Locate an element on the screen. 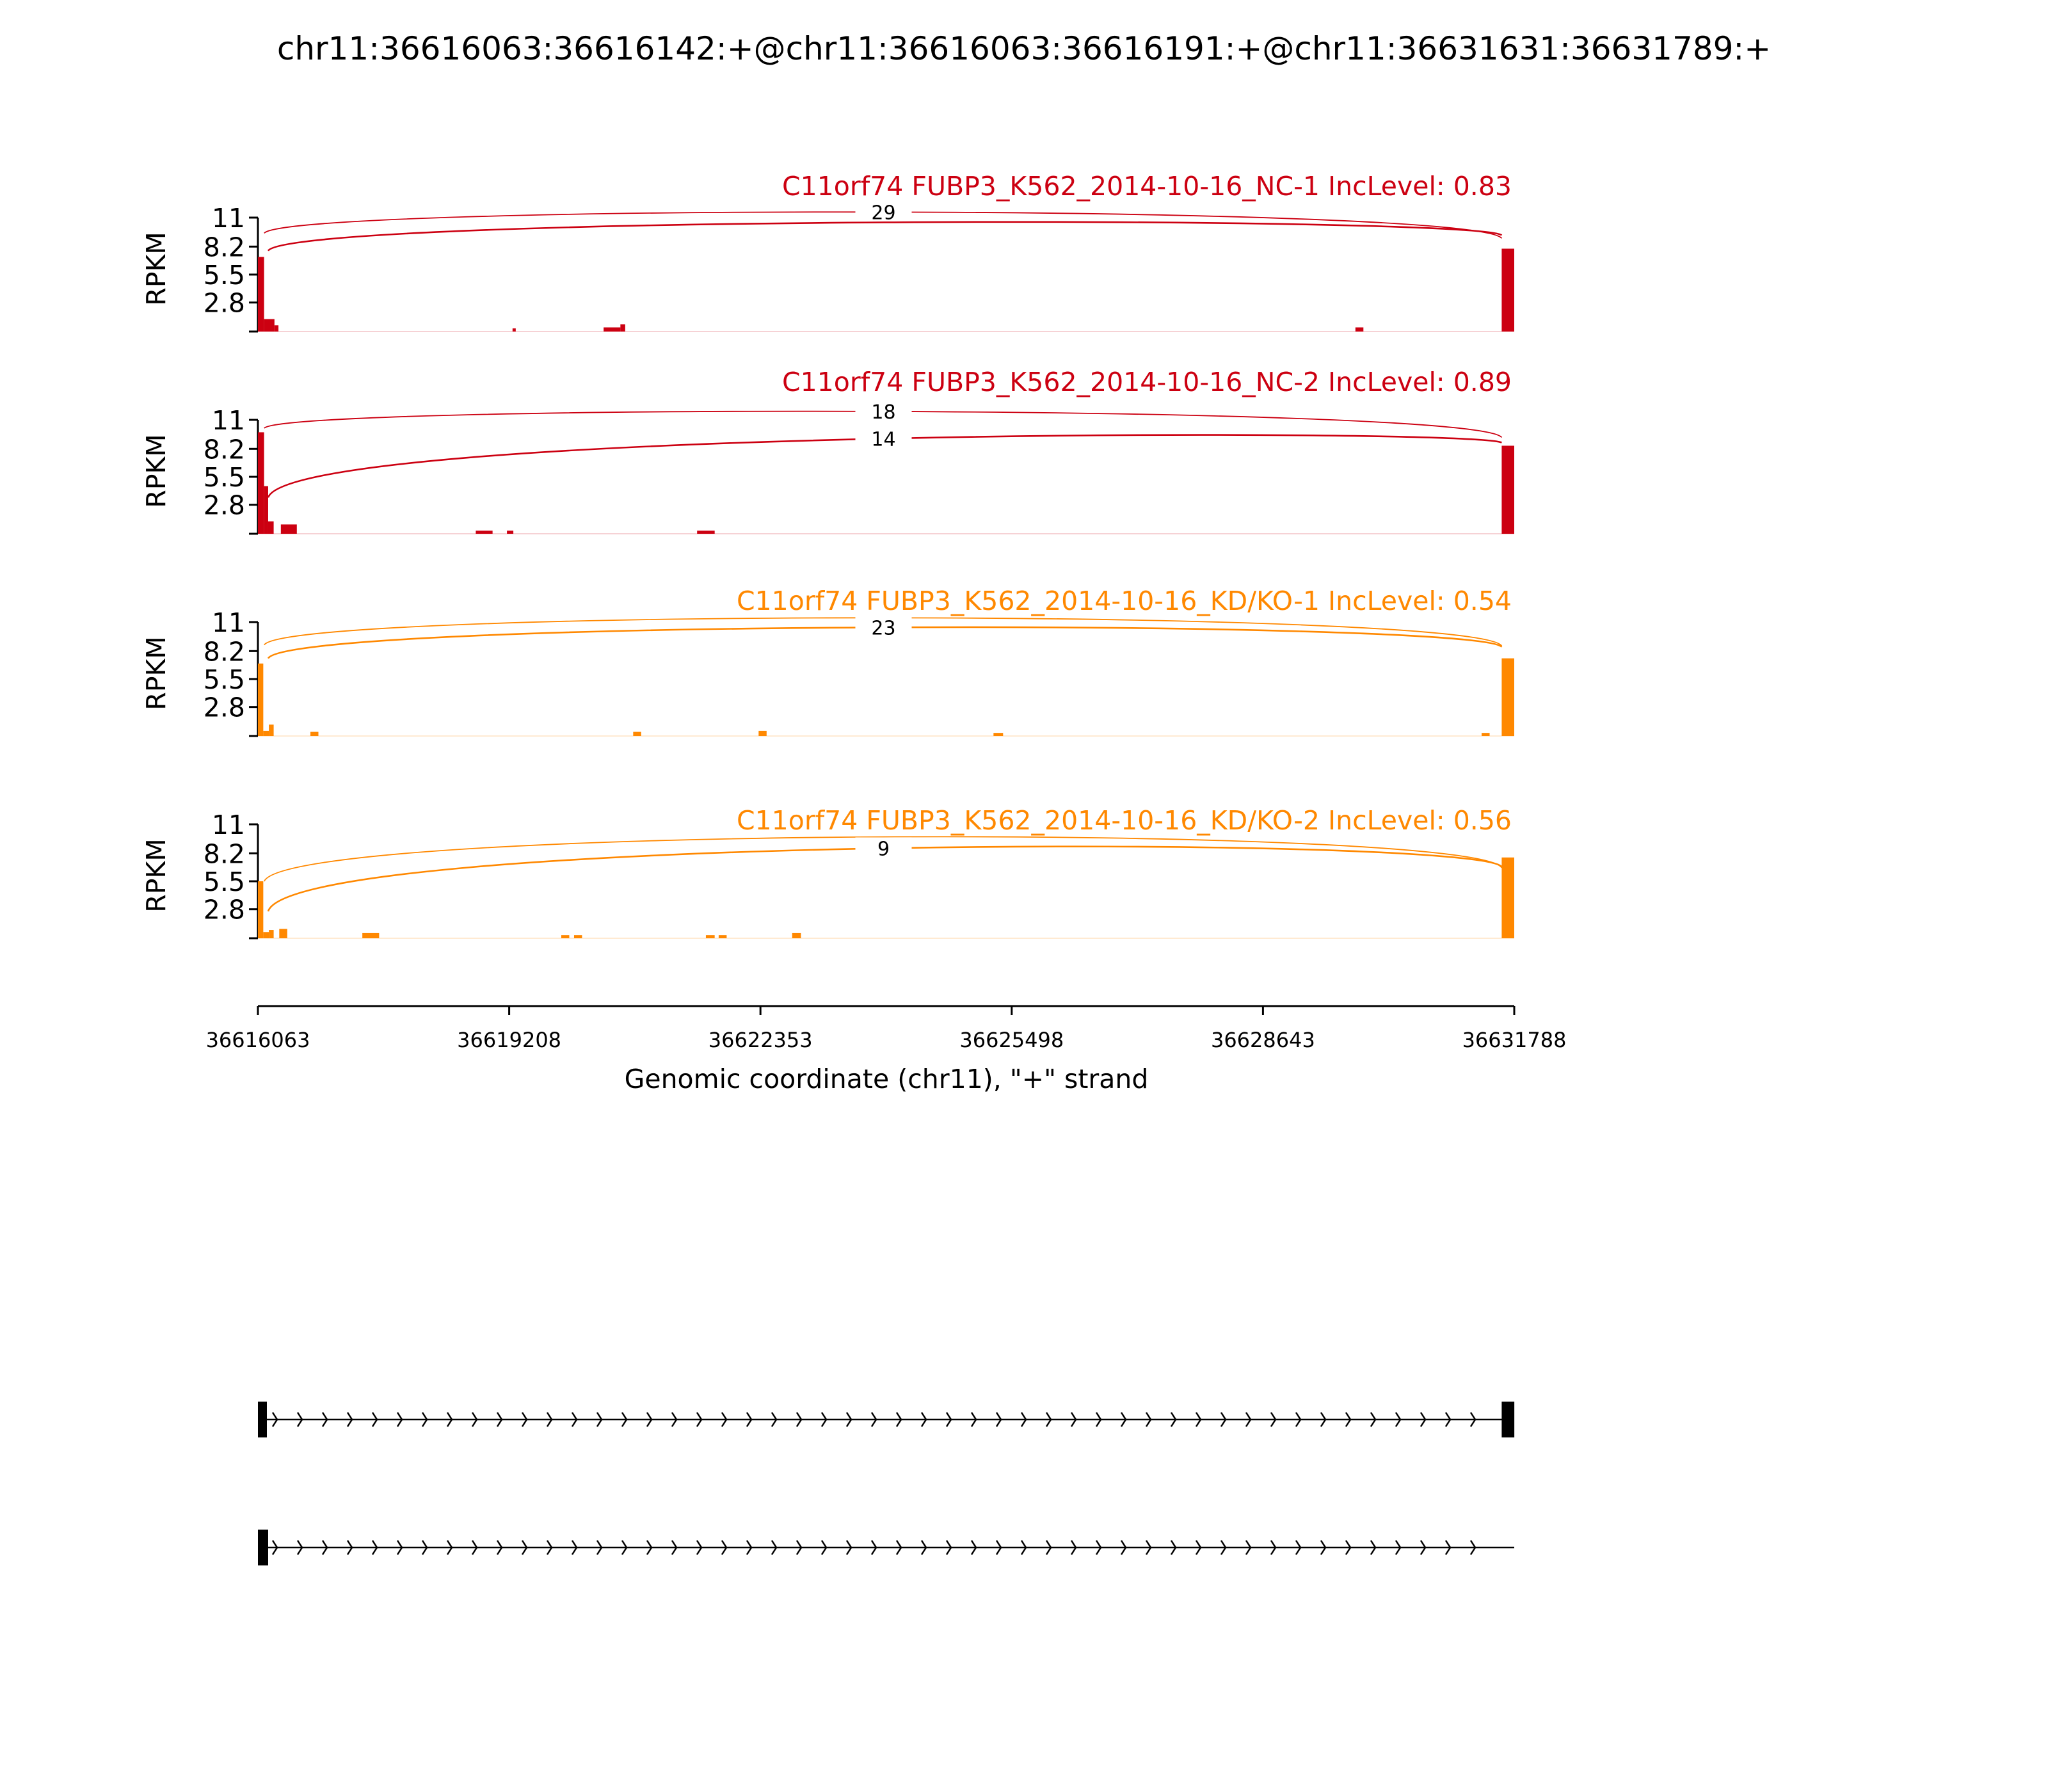  panel-4-junctions: 9 is located at coordinates (883, 874).